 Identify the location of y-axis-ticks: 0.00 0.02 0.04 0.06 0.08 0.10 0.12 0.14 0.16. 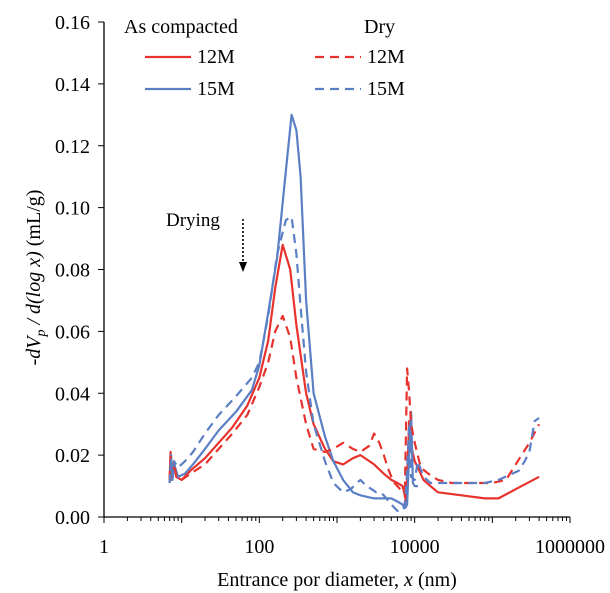
(79, 270).